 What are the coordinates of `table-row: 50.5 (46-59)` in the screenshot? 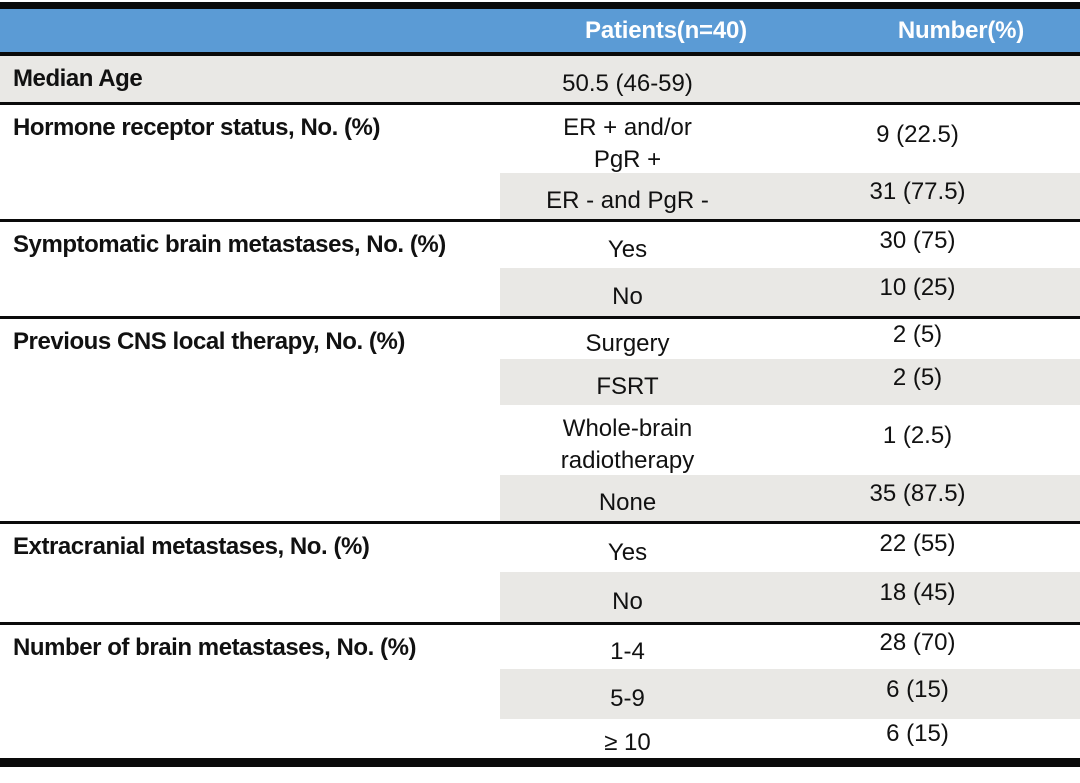 It's located at (790, 79).